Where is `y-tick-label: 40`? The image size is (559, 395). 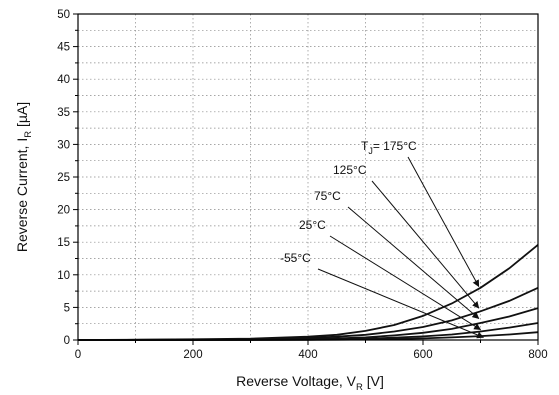
y-tick-label: 40 is located at coordinates (63, 80).